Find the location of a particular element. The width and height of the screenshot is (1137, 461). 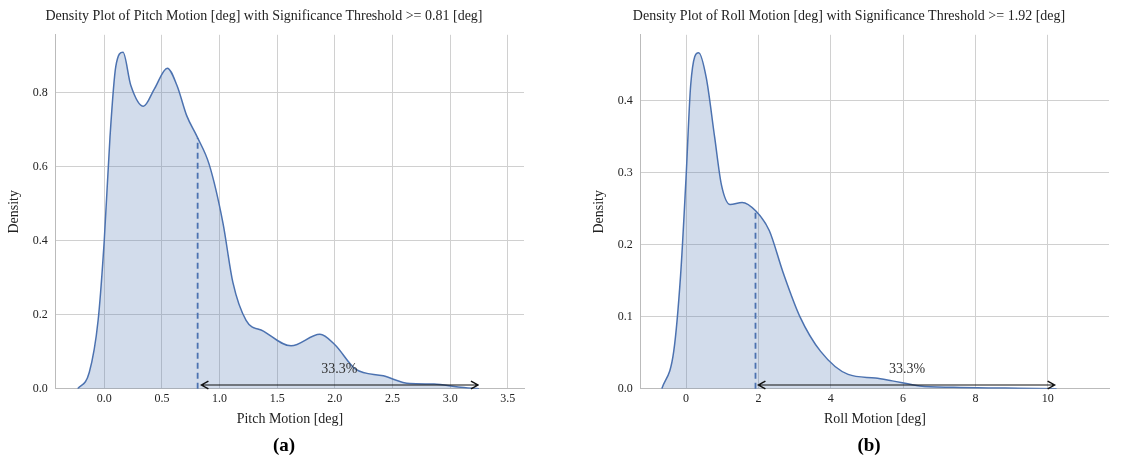

x-tick-label: 8 is located at coordinates (975, 398).